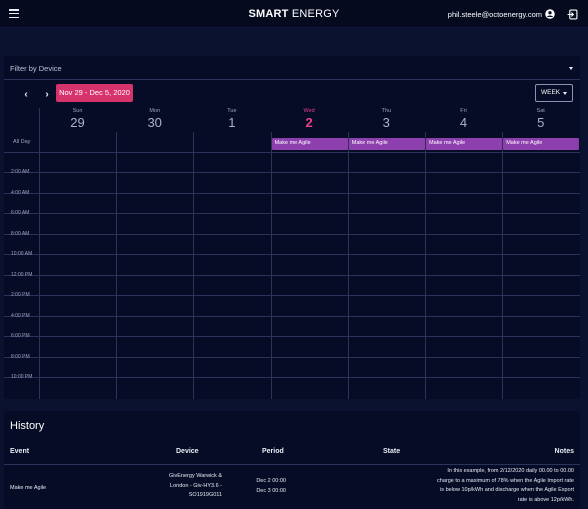  I want to click on row-device-line: London - Giv-HY3.6 -, so click(196, 485).